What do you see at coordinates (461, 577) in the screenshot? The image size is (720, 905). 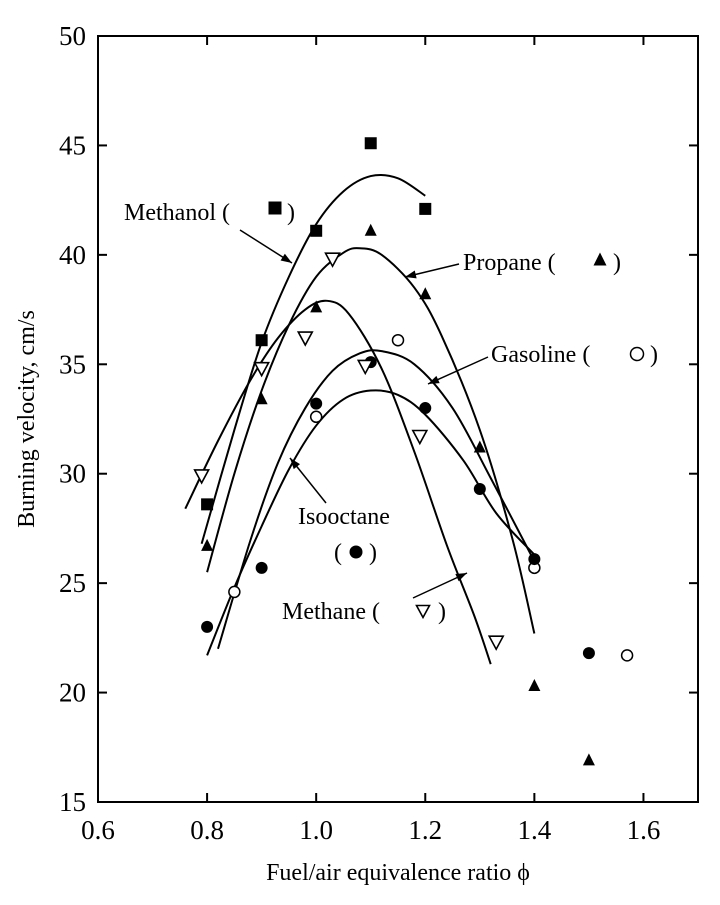 I see `methane-arrow-head` at bounding box center [461, 577].